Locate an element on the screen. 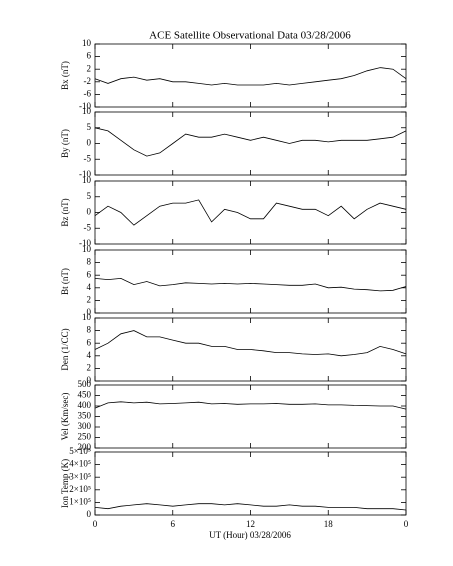  x-tick-label: 18 is located at coordinates (329, 524).